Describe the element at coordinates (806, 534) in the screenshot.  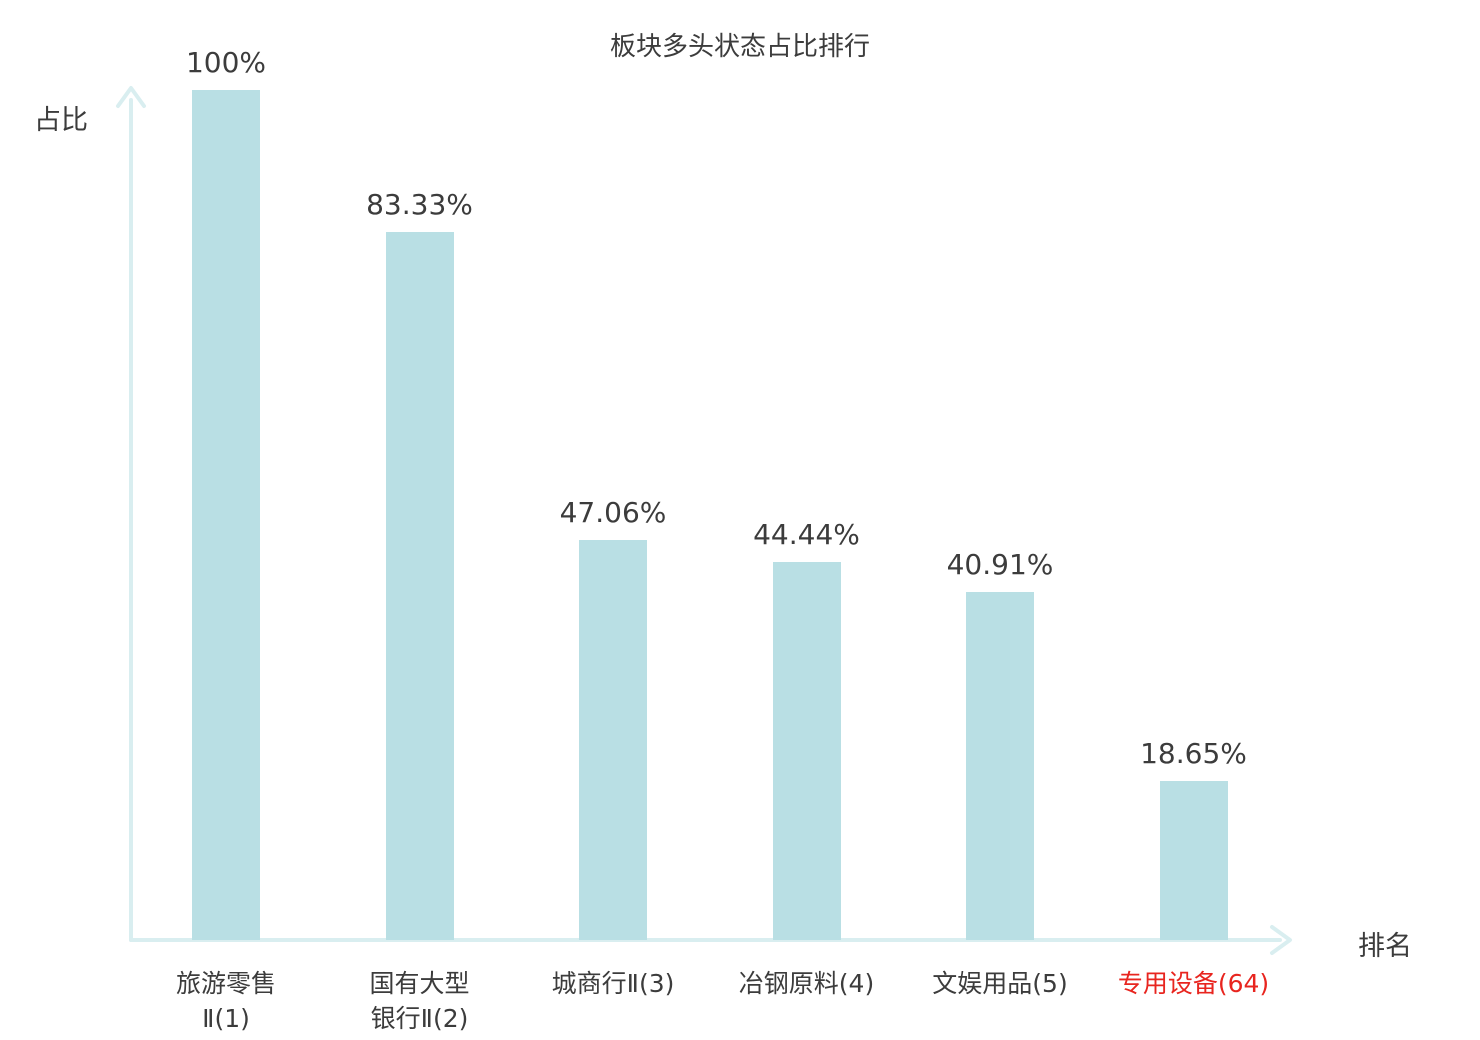
I see `bar-value-label: 44.44%` at that location.